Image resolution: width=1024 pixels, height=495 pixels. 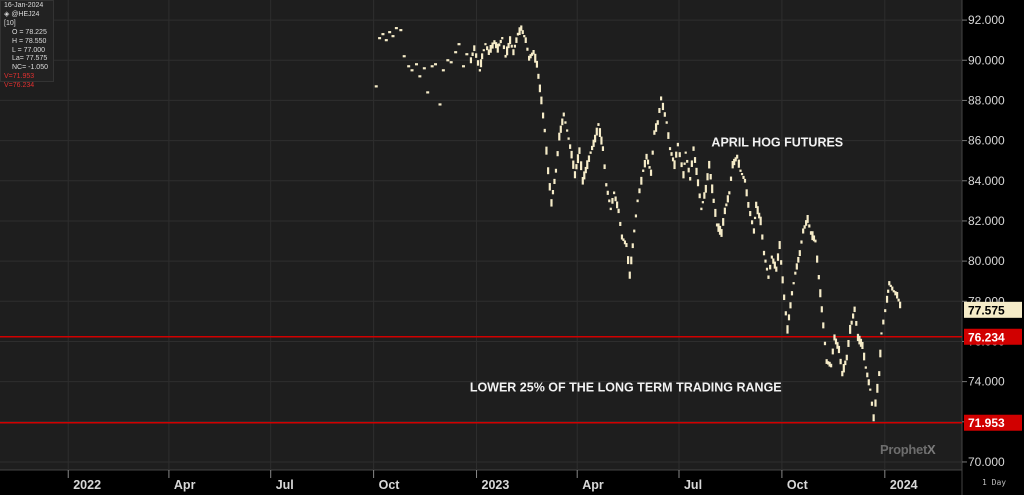 I want to click on x-tick-label: 2024, so click(x=904, y=485).